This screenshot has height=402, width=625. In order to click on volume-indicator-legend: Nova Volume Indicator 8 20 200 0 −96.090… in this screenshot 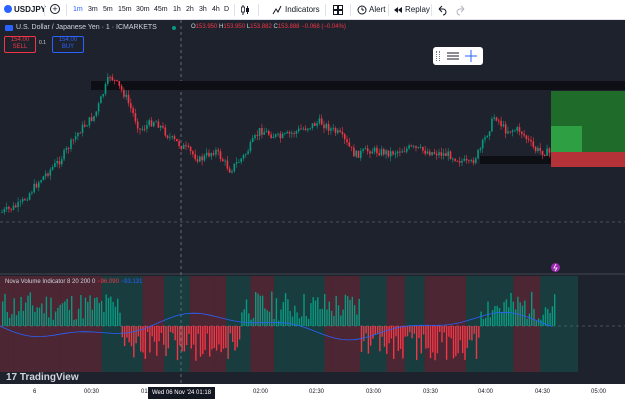, I will do `click(73, 282)`.